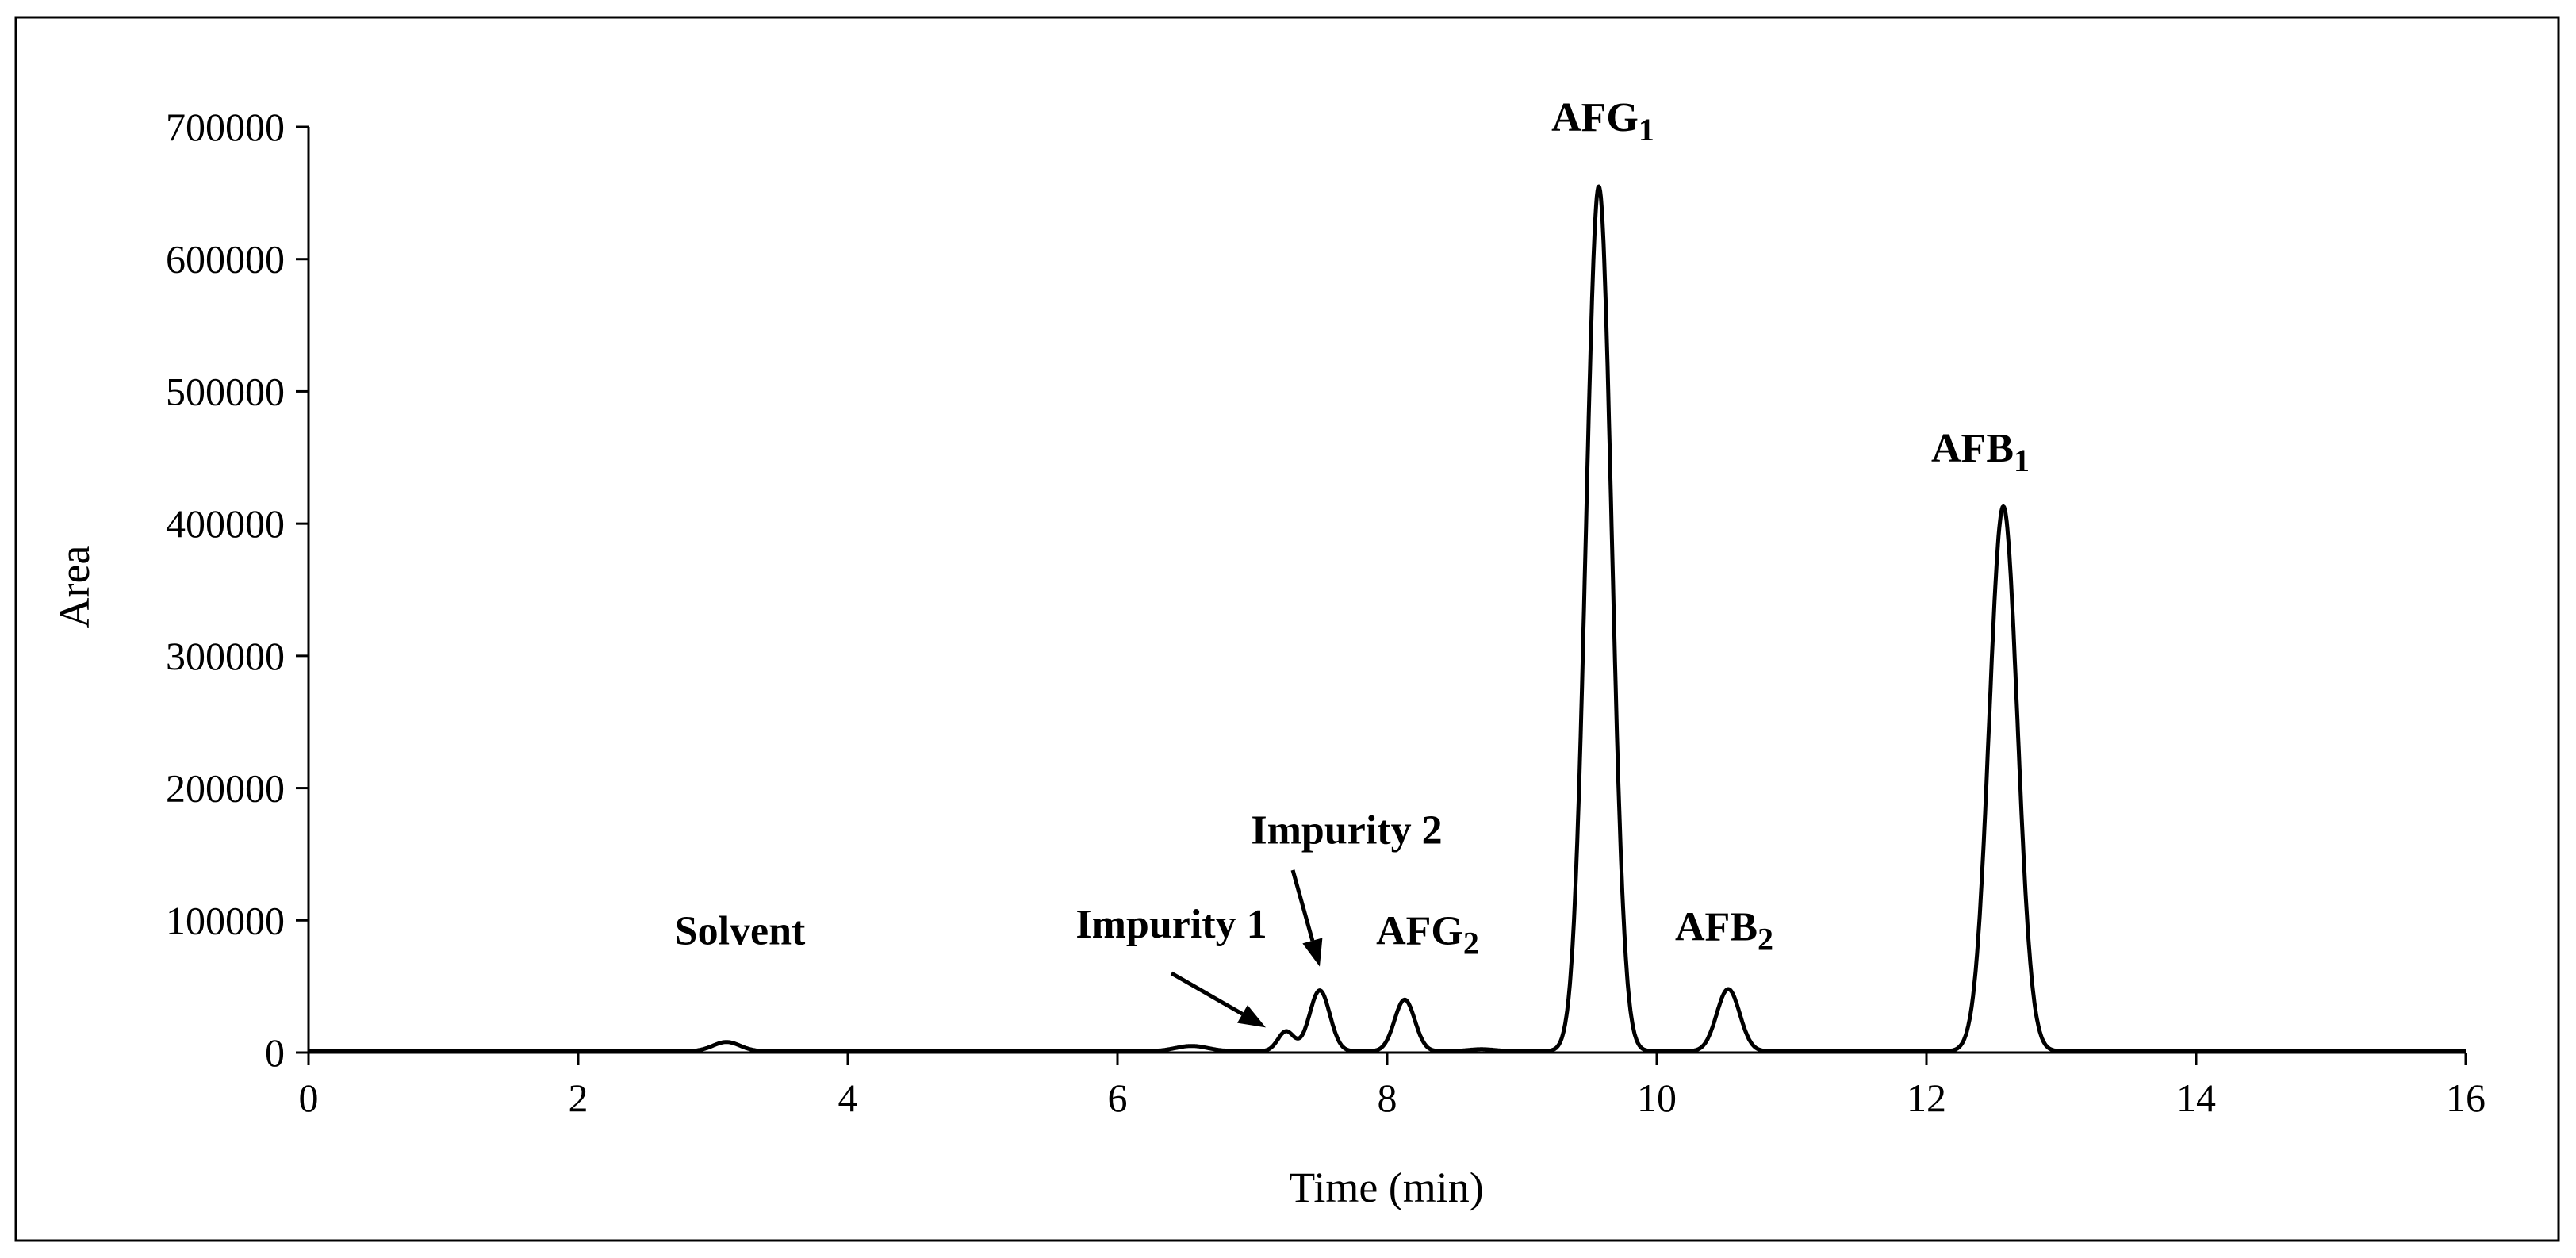 This screenshot has width=2576, height=1258. I want to click on x-tick-label: 10, so click(1657, 1098).